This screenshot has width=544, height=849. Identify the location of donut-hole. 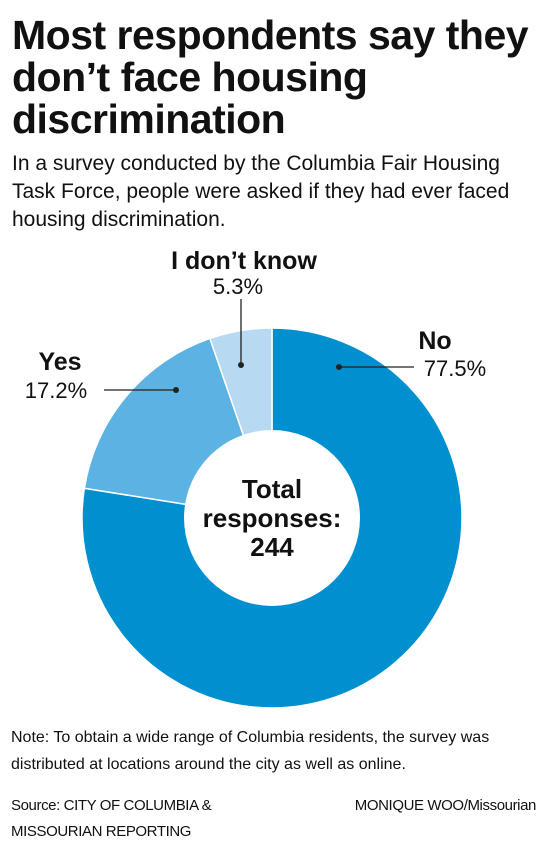
(272, 518).